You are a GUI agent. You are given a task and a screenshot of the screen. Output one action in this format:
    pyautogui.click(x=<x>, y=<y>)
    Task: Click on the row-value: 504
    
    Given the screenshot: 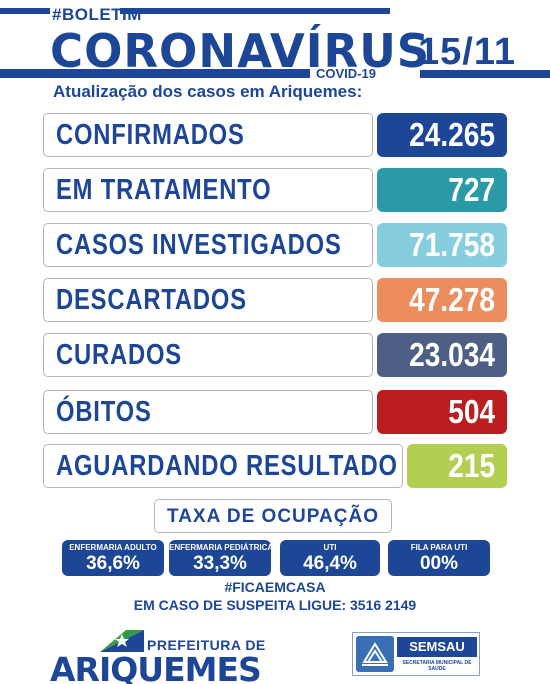 What is the action you would take?
    pyautogui.click(x=471, y=411)
    